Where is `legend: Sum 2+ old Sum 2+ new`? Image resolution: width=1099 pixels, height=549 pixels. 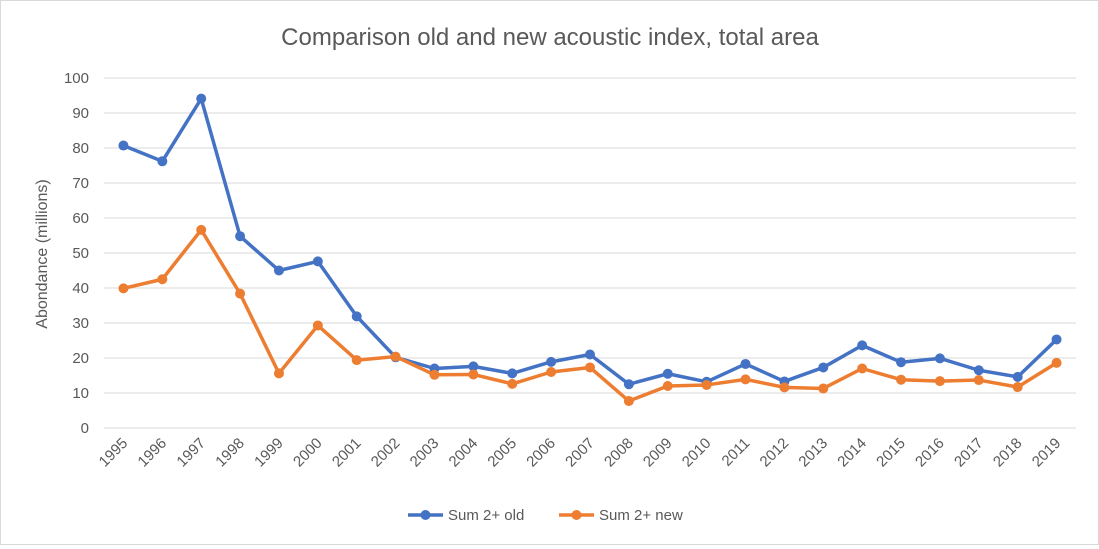
legend: Sum 2+ old Sum 2+ new is located at coordinates (545, 515).